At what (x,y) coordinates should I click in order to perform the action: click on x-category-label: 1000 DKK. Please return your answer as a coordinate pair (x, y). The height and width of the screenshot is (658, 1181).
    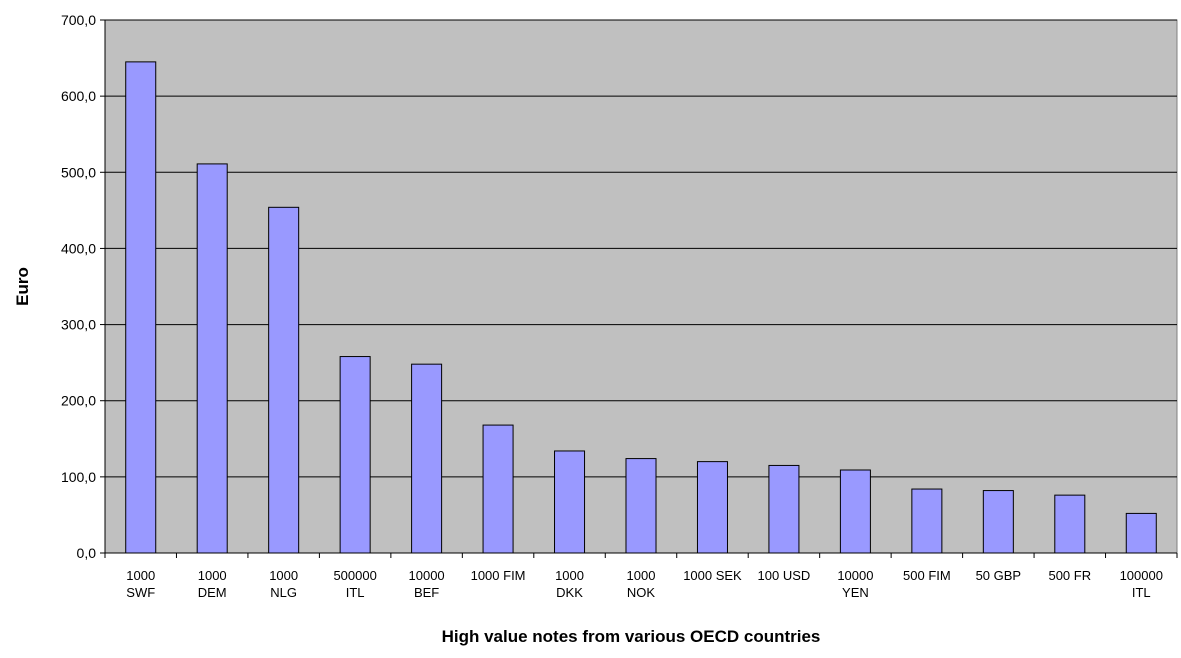
    Looking at the image, I should click on (569, 584).